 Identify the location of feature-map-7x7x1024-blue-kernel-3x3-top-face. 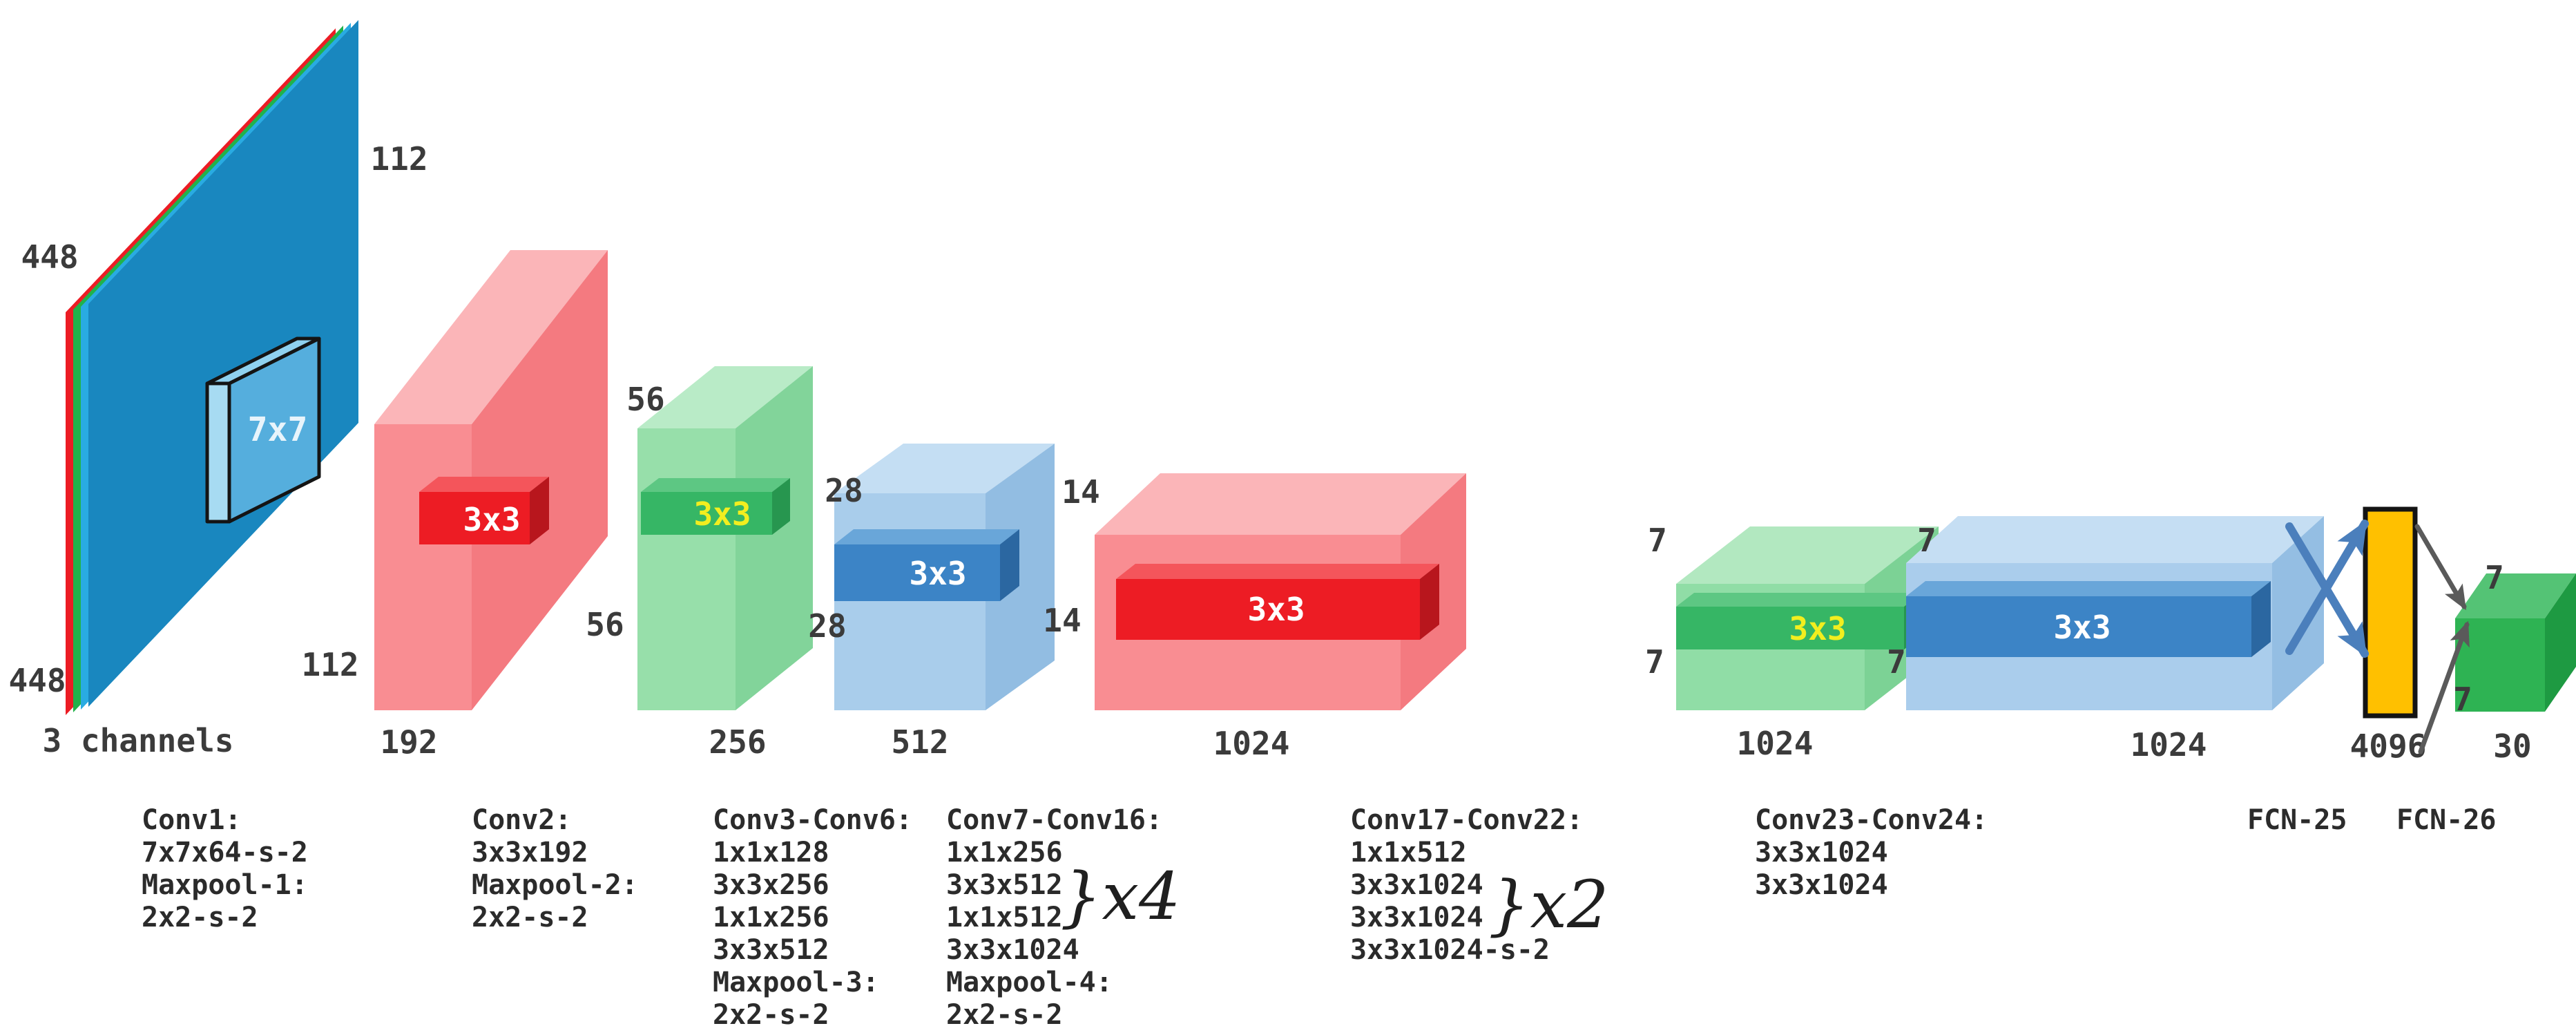
(2088, 588).